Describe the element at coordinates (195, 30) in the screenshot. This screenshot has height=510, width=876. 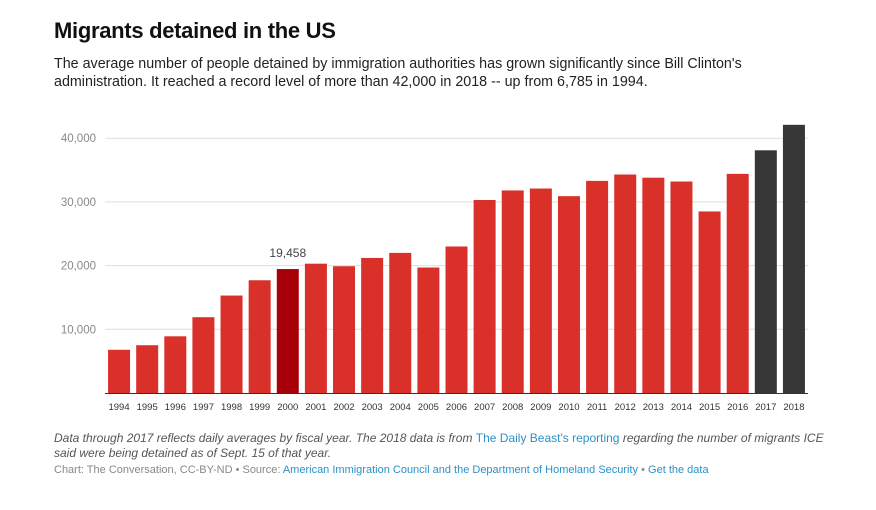
I see `chart-title: Migrants detained in the US` at that location.